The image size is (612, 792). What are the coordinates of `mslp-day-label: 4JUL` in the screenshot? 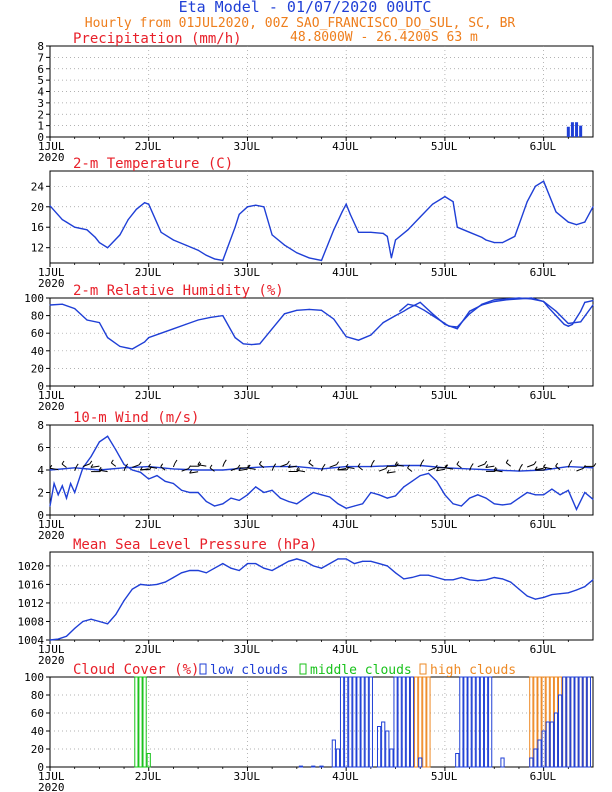 It's located at (345, 649).